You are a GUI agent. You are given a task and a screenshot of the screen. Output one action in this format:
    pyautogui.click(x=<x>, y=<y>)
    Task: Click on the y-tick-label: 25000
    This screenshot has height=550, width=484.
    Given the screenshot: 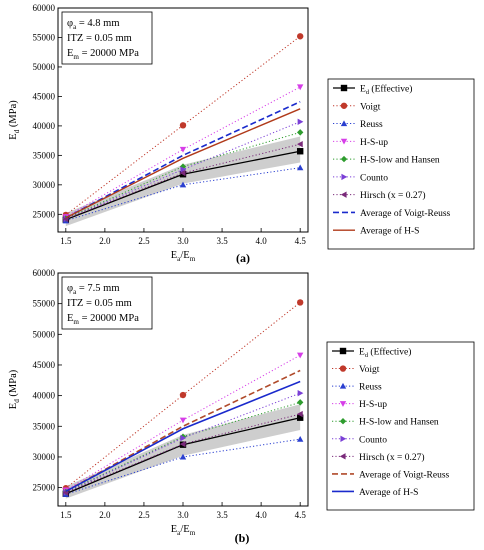 What is the action you would take?
    pyautogui.click(x=44, y=488)
    